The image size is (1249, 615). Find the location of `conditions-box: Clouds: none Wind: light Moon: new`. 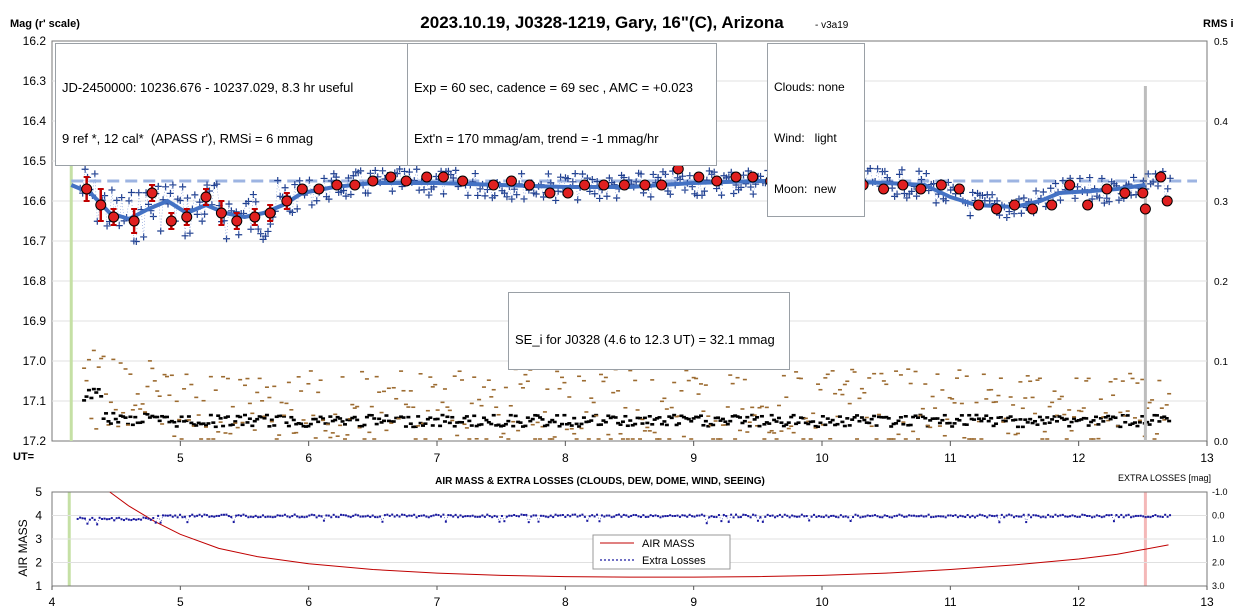

conditions-box: Clouds: none Wind: light Moon: new is located at coordinates (816, 130).